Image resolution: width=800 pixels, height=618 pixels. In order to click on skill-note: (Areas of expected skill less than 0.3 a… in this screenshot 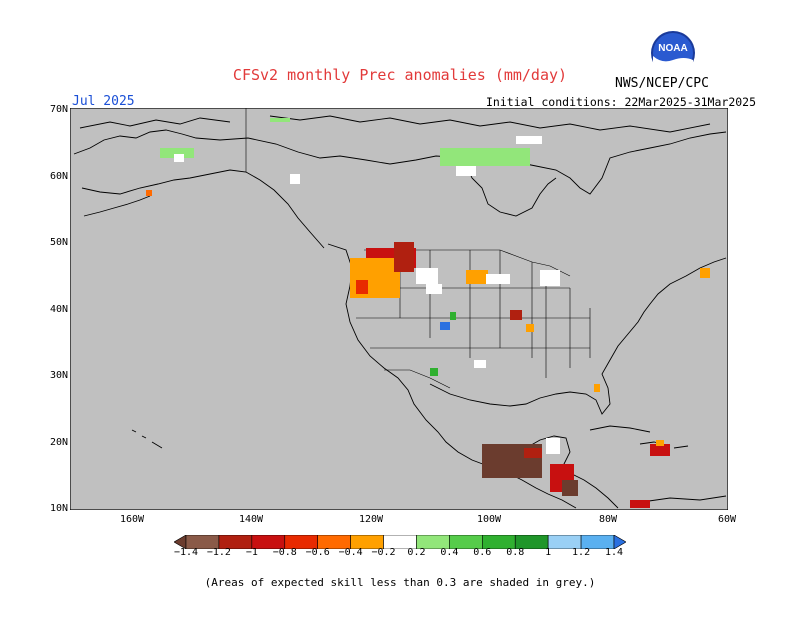, I will do `click(400, 582)`.